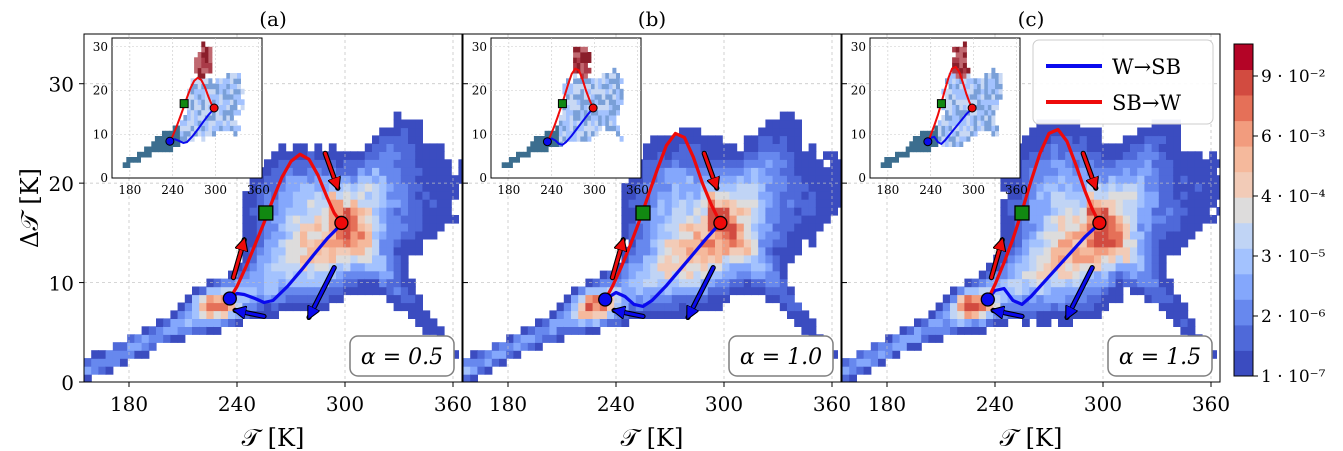 The image size is (1343, 451). What do you see at coordinates (1043, 263) in the screenshot?
I see `curve-w-to-sb` at bounding box center [1043, 263].